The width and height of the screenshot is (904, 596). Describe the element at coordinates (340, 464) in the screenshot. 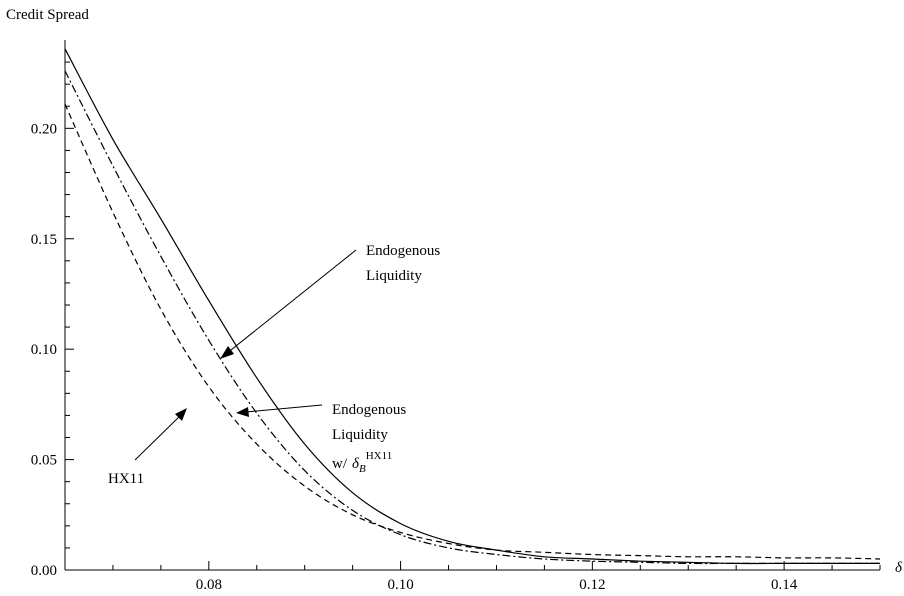

I see `annotation-2-prefix: w/` at that location.